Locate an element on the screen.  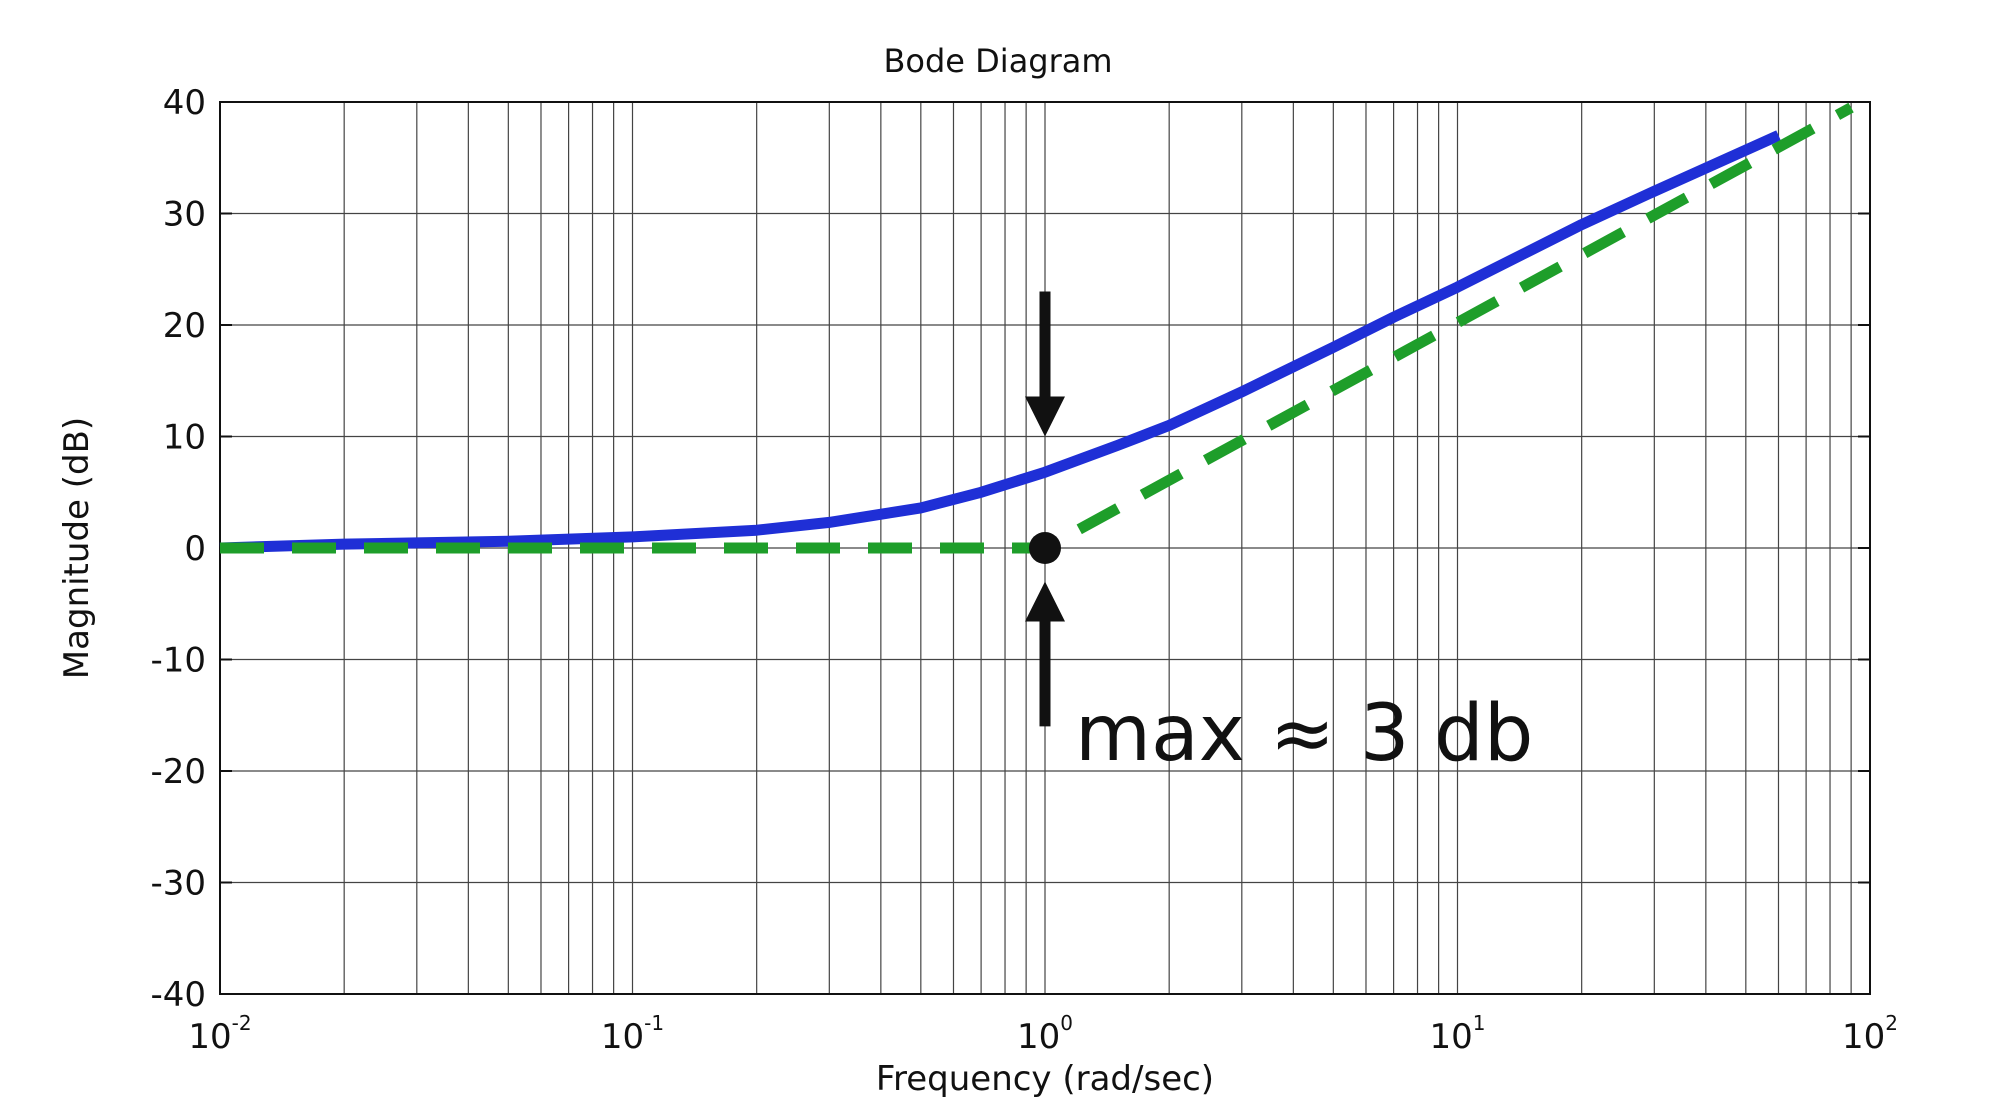
y-tick-label: -20 is located at coordinates (178, 772).